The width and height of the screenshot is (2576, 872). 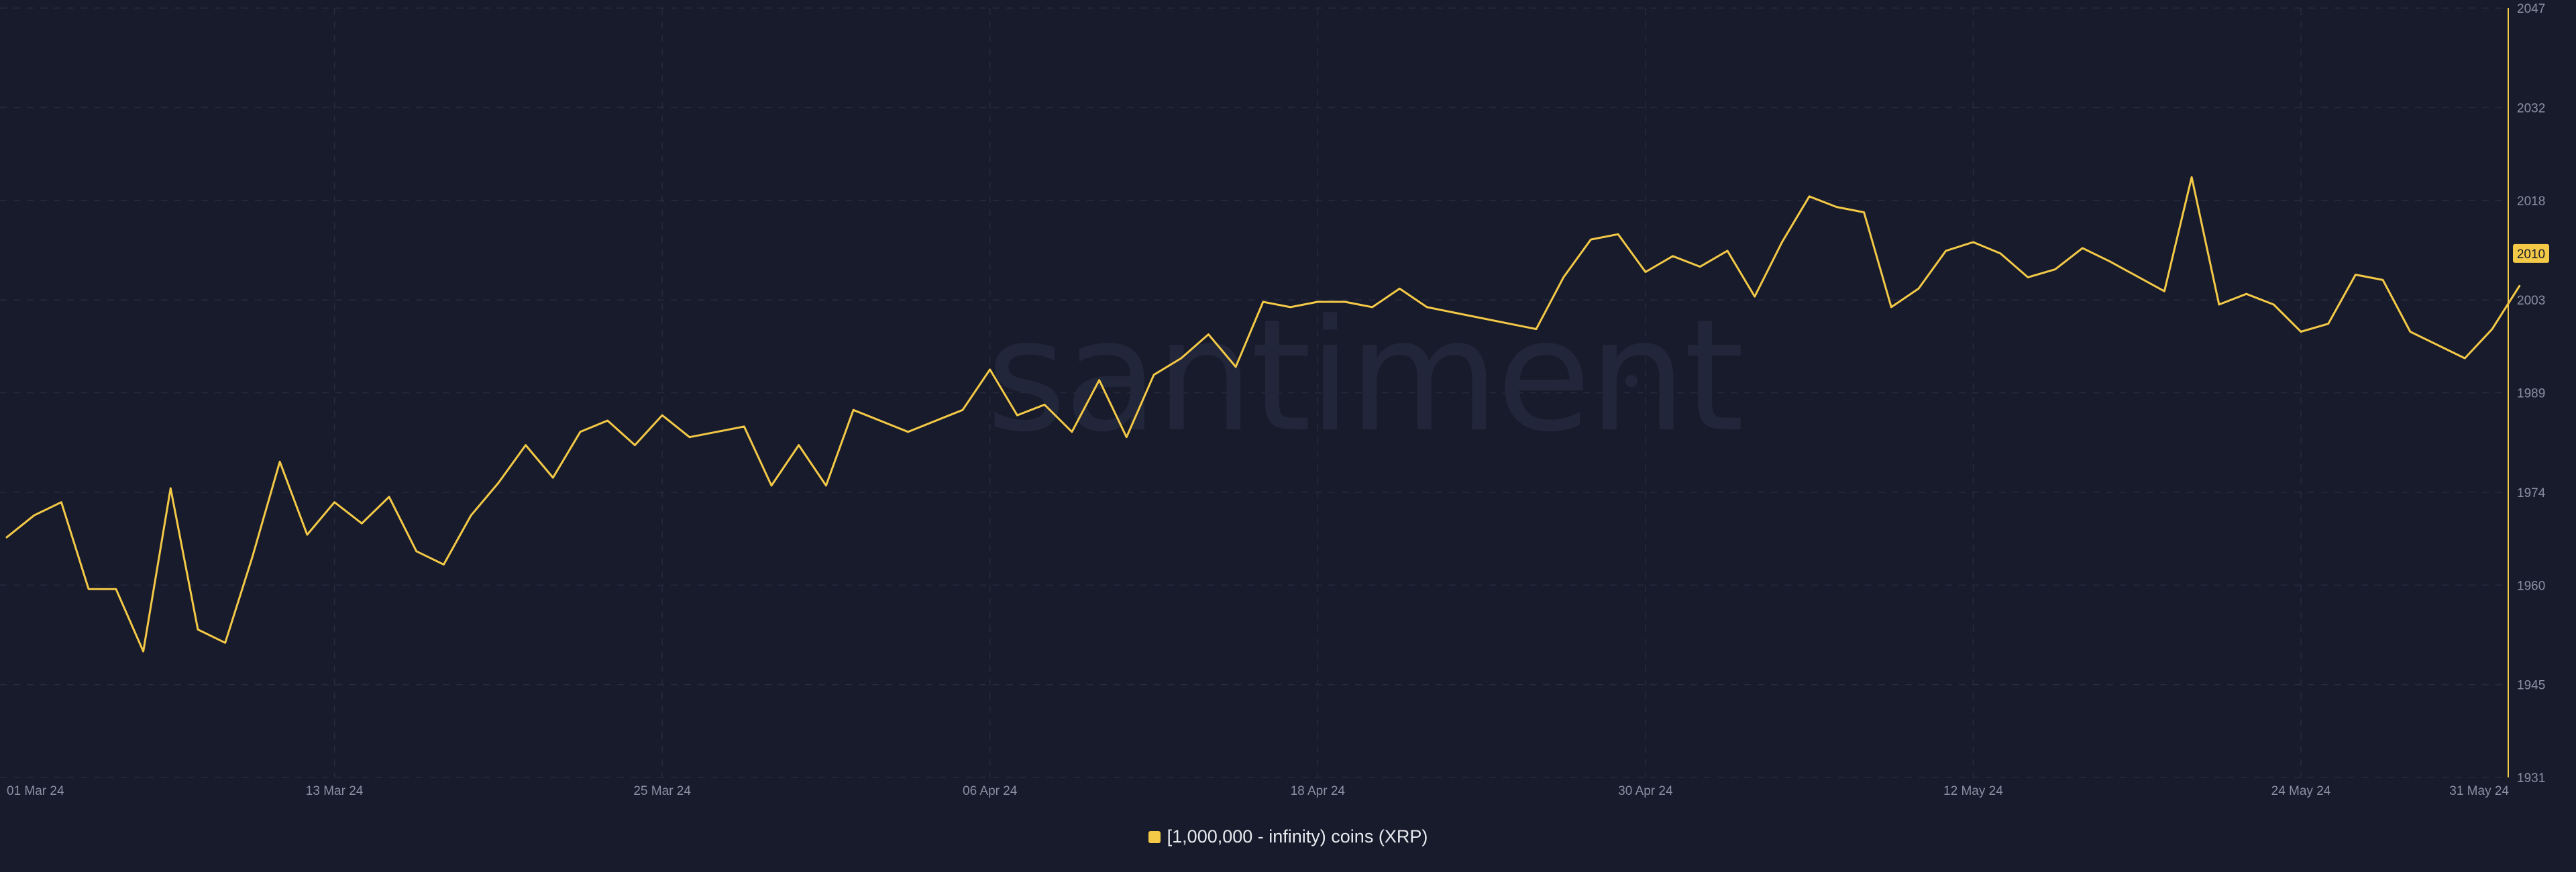 I want to click on current-value-badge, so click(x=2531, y=253).